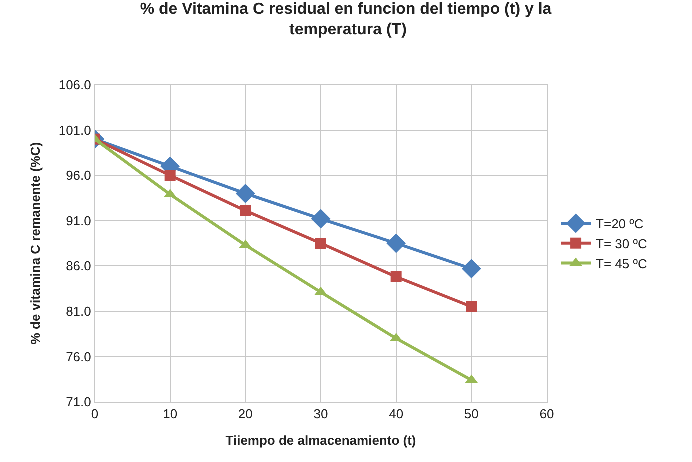 This screenshot has width=692, height=462. Describe the element at coordinates (321, 414) in the screenshot. I see `x-tick-label: 30` at that location.